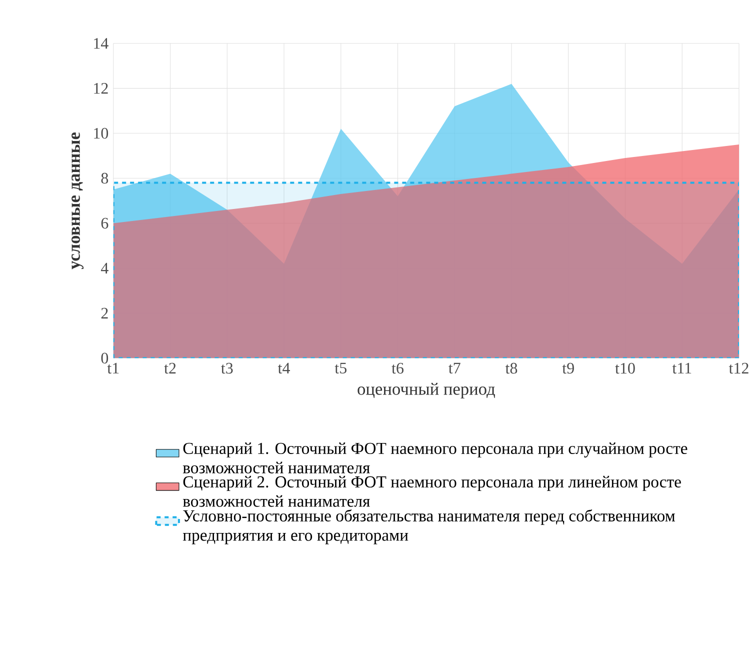  I want to click on y-tick-label: 4, so click(104, 268).